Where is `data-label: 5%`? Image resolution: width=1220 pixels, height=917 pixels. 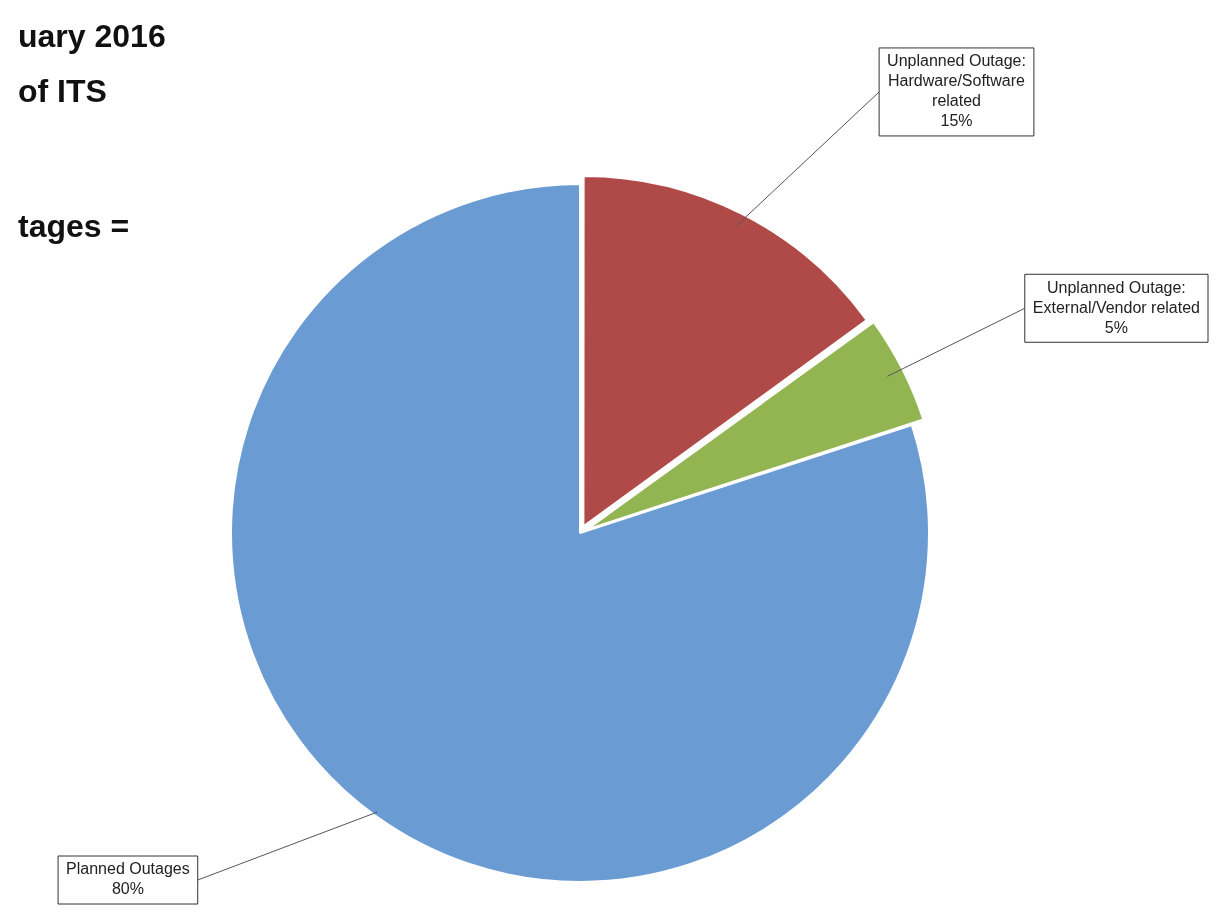 data-label: 5% is located at coordinates (1116, 327).